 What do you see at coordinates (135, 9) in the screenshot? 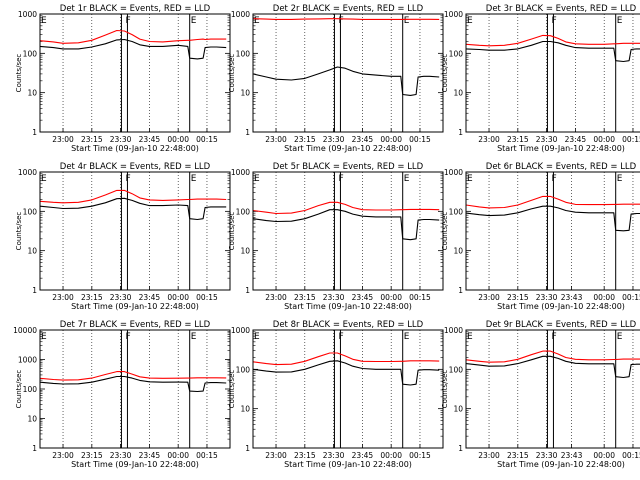
I see `chart-title: Det 1r BLACK = Events, RED = LLD` at bounding box center [135, 9].